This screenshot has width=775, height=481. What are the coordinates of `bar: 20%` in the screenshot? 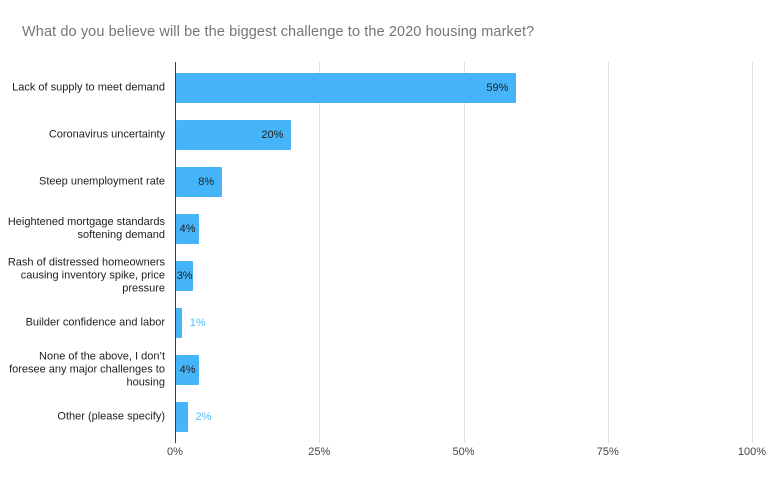 It's located at (234, 135).